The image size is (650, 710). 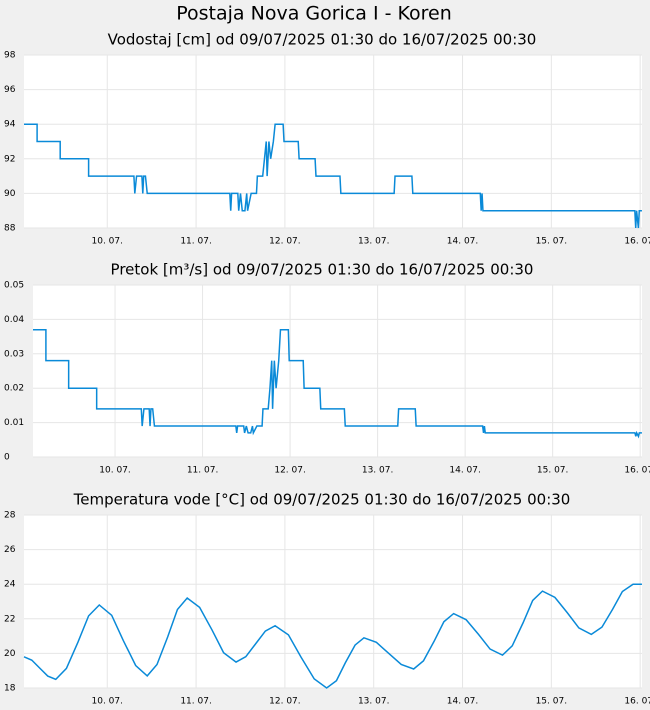 What do you see at coordinates (10, 654) in the screenshot?
I see `y-tick-label: 20` at bounding box center [10, 654].